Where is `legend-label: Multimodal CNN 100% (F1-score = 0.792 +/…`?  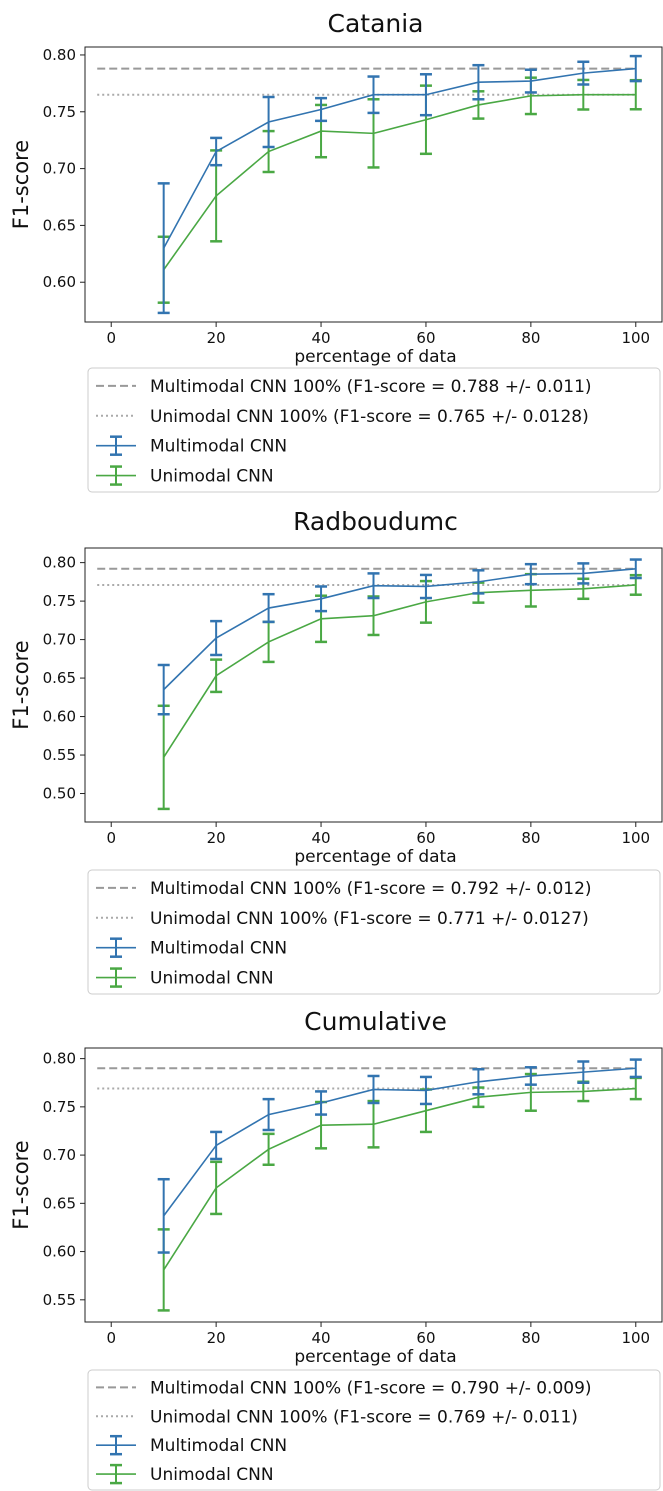 legend-label: Multimodal CNN 100% (F1-score = 0.792 +/… is located at coordinates (371, 889).